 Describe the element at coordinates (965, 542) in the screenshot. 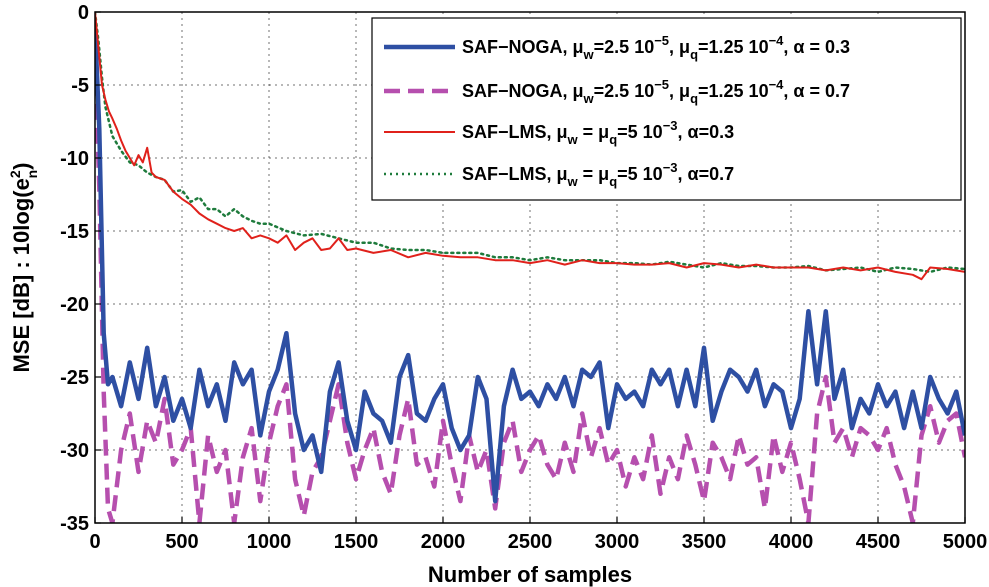

I see `x-tick-label: 5000` at that location.